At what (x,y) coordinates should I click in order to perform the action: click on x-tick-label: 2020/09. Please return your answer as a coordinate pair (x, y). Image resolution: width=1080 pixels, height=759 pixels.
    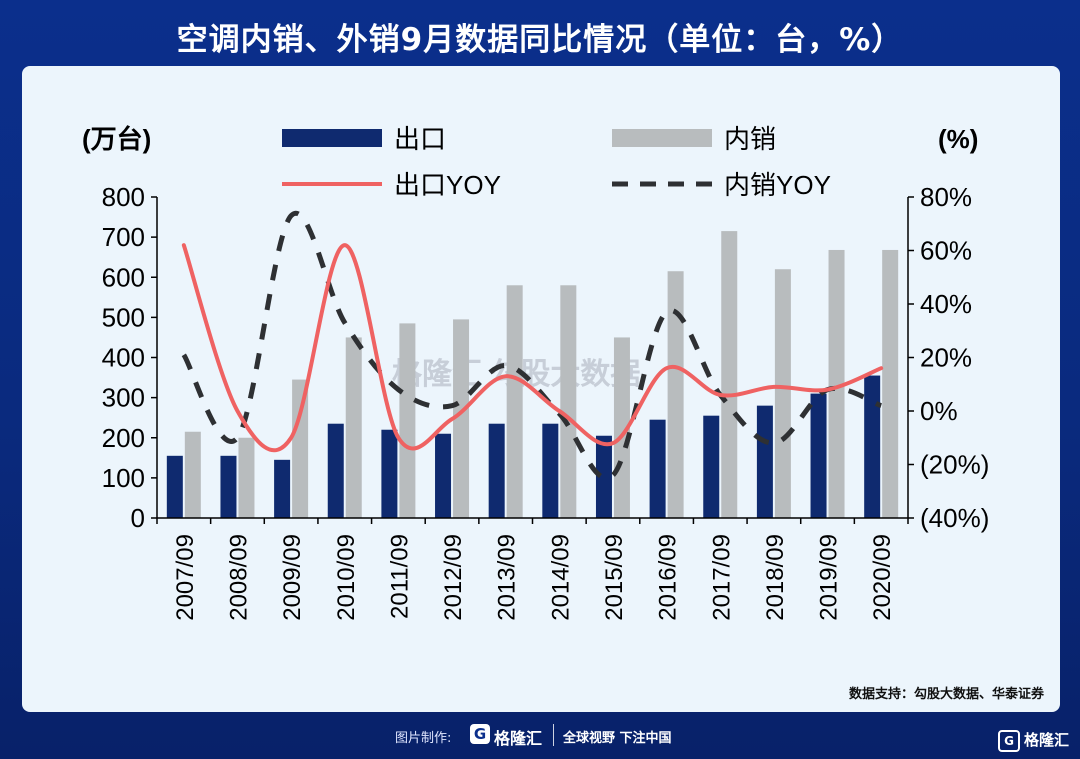
    Looking at the image, I should click on (882, 577).